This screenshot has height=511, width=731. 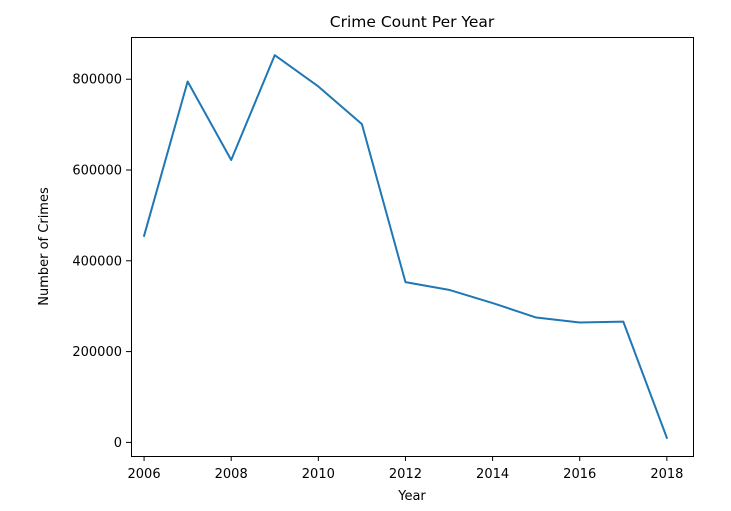 What do you see at coordinates (666, 474) in the screenshot?
I see `x-tick-label: 2018` at bounding box center [666, 474].